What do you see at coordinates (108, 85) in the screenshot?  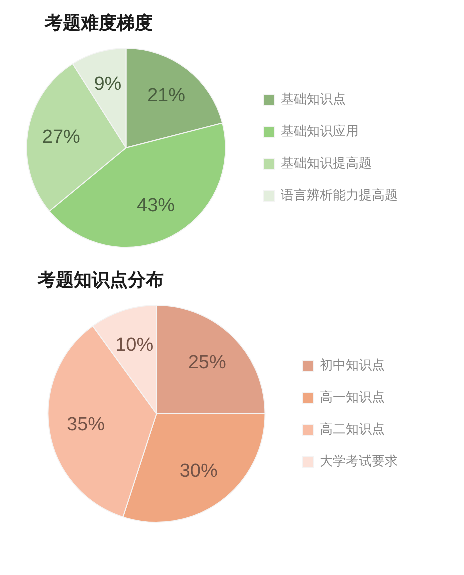 I see `data-label: 9%` at bounding box center [108, 85].